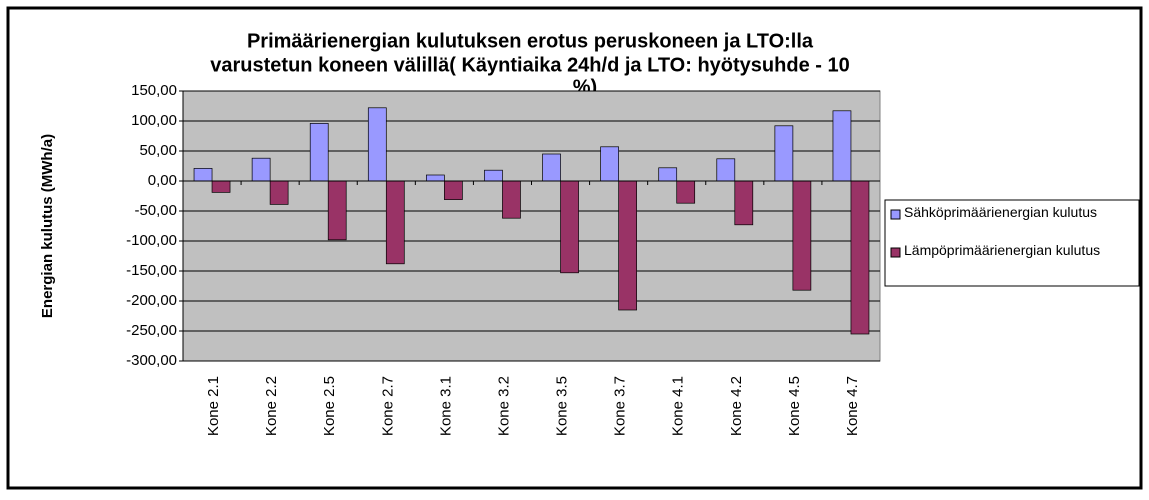  I want to click on x-tick-label: Kone 2.7, so click(387, 406).